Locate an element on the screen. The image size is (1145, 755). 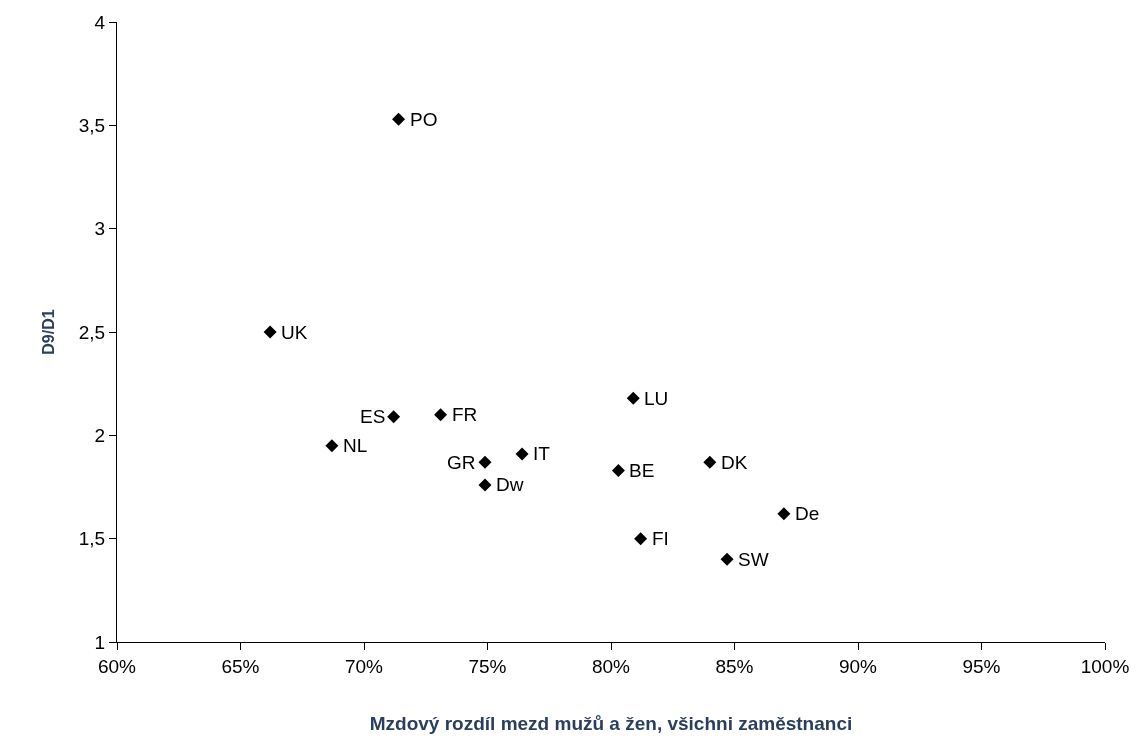
y-tick-label: 2,5 is located at coordinates (92, 332).